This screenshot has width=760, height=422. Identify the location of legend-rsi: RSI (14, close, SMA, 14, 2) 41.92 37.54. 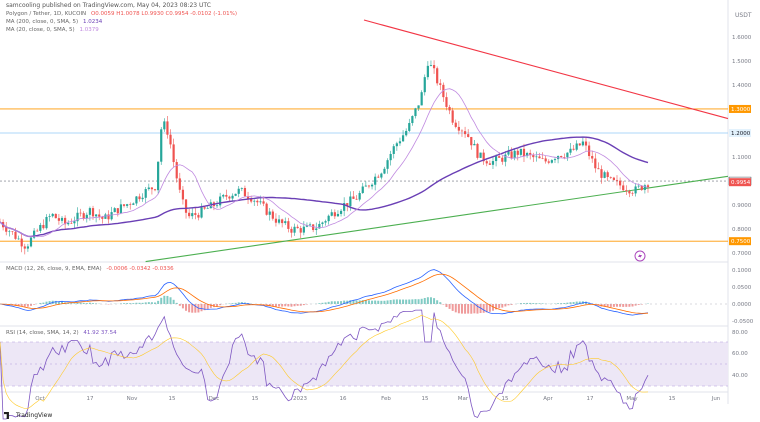
(63, 333).